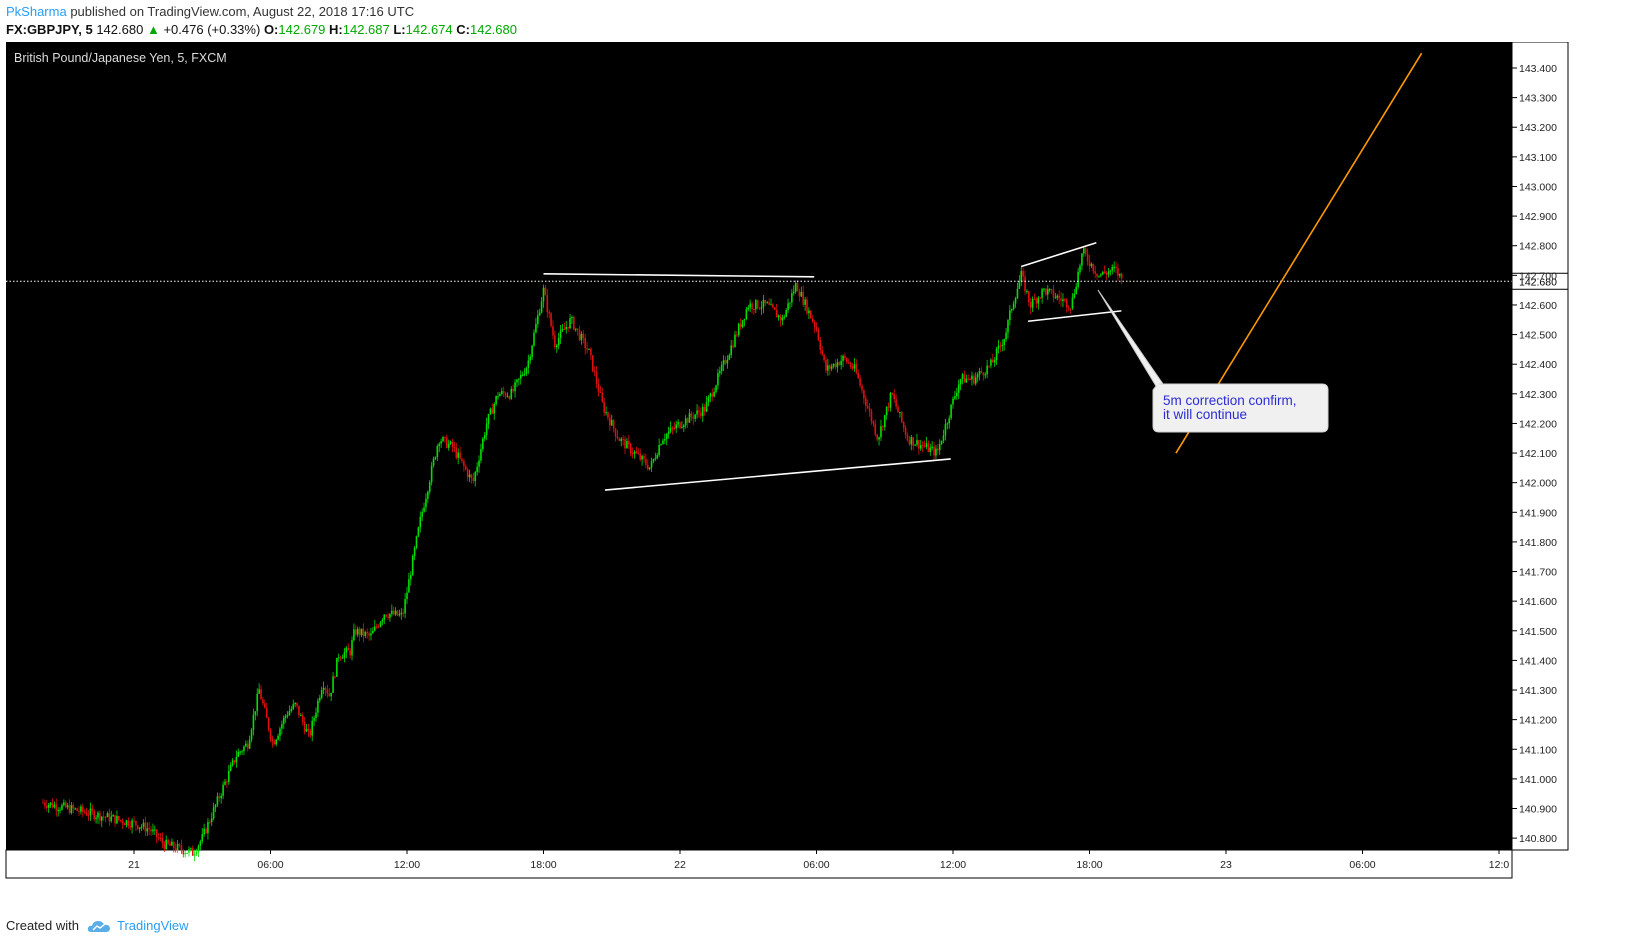 This screenshot has width=1627, height=945. What do you see at coordinates (120, 58) in the screenshot?
I see `chart-title: British Pound/Japanese Yen, 5, FXCM` at bounding box center [120, 58].